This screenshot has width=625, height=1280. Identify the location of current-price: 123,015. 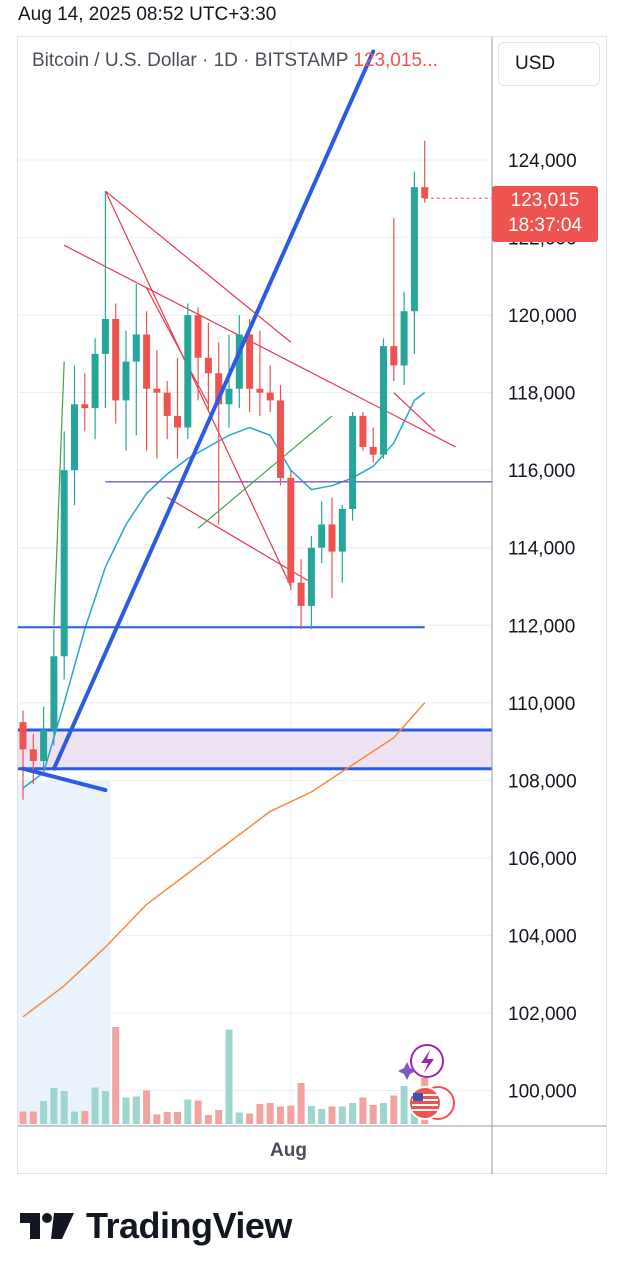
(545, 200).